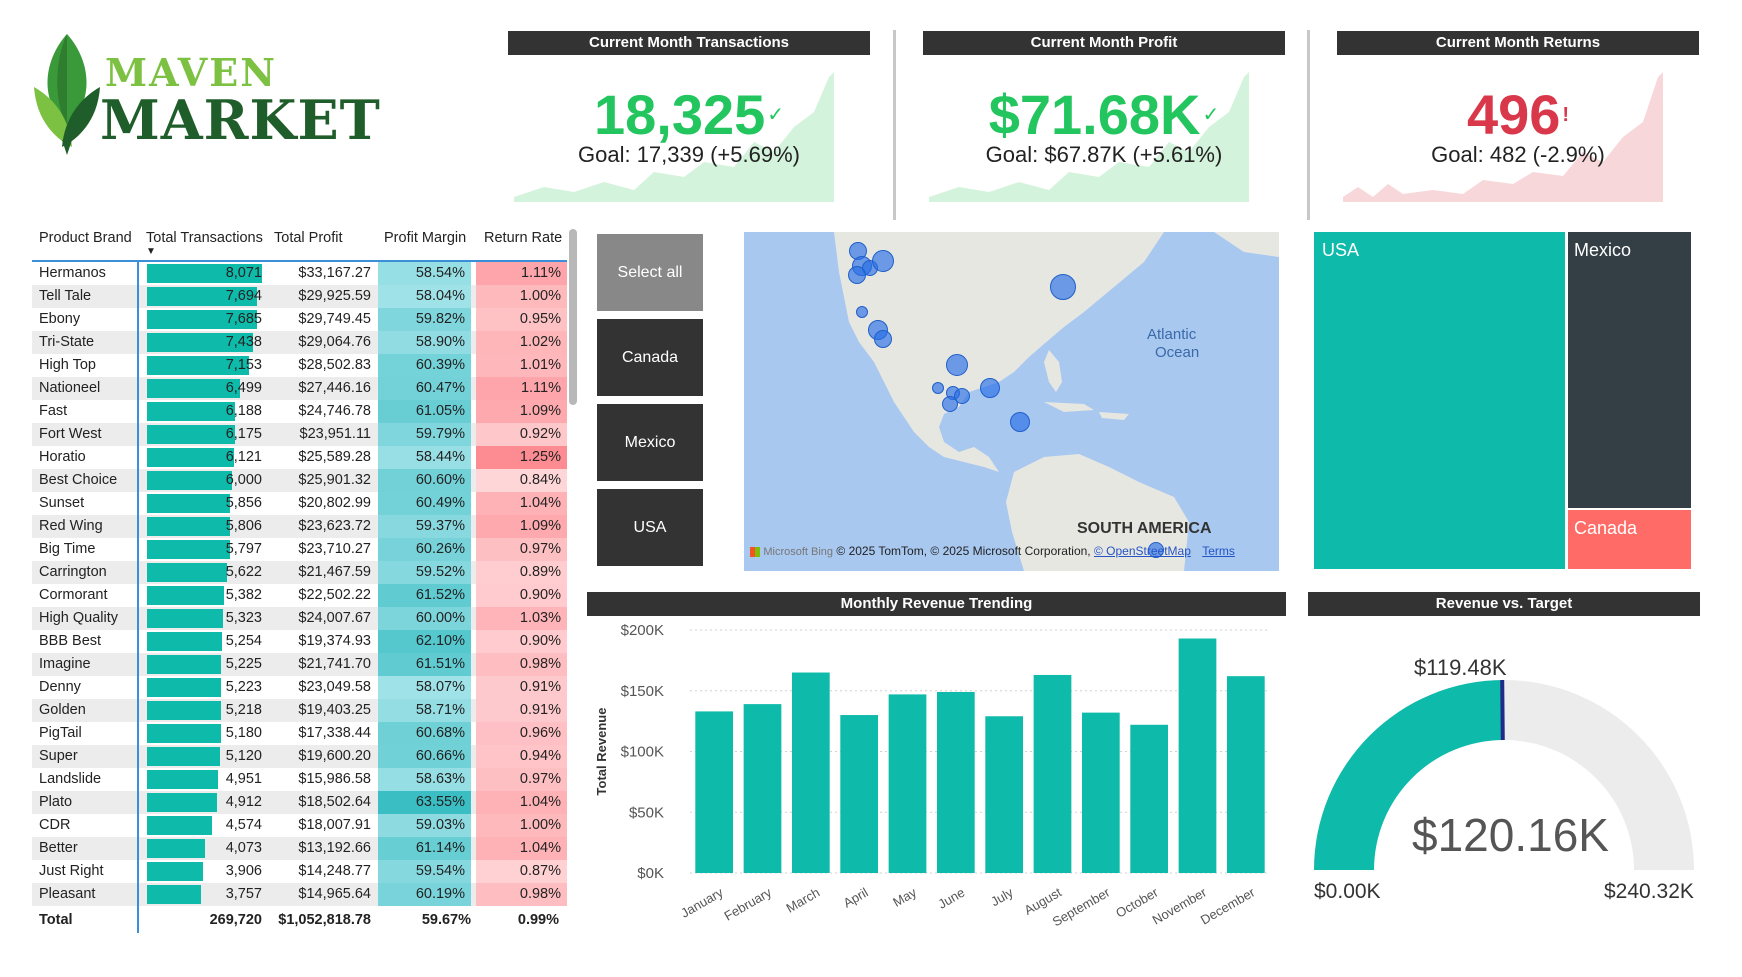  Describe the element at coordinates (299, 411) in the screenshot. I see `table-row: Fast 6,188 $24,746.78 61.05% 1.09%` at that location.